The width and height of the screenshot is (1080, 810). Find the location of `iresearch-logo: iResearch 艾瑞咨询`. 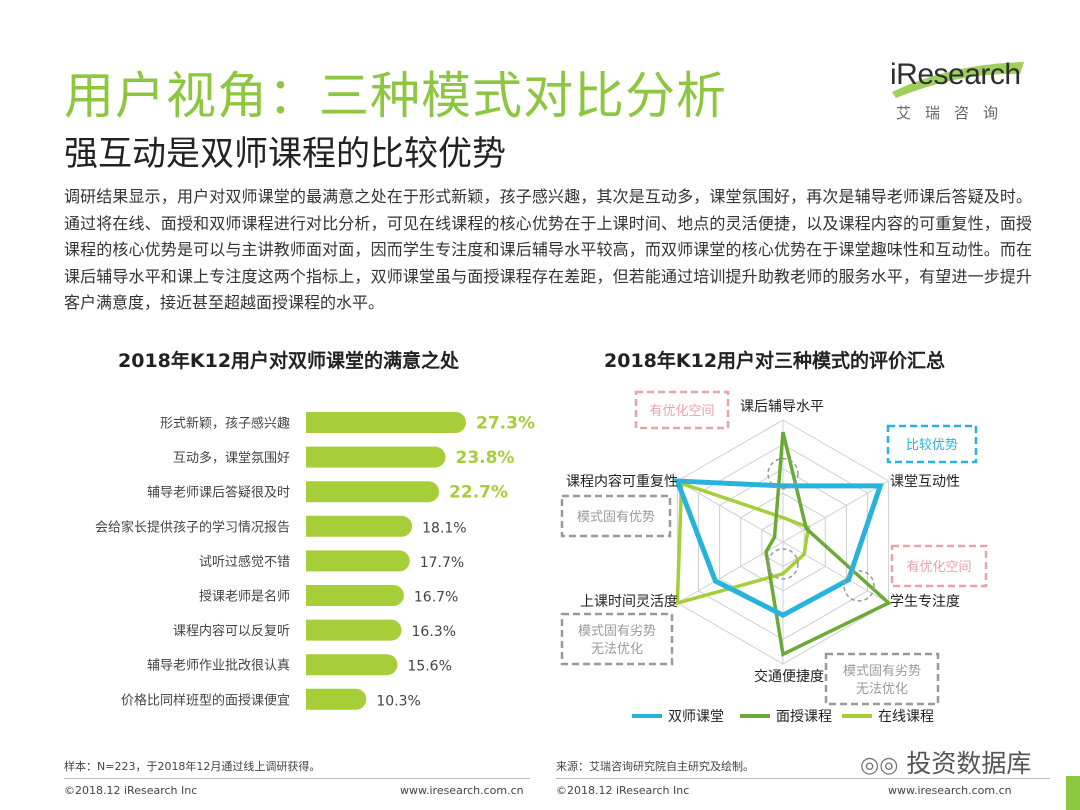

iresearch-logo: iResearch 艾瑞咨询 is located at coordinates (960, 93).